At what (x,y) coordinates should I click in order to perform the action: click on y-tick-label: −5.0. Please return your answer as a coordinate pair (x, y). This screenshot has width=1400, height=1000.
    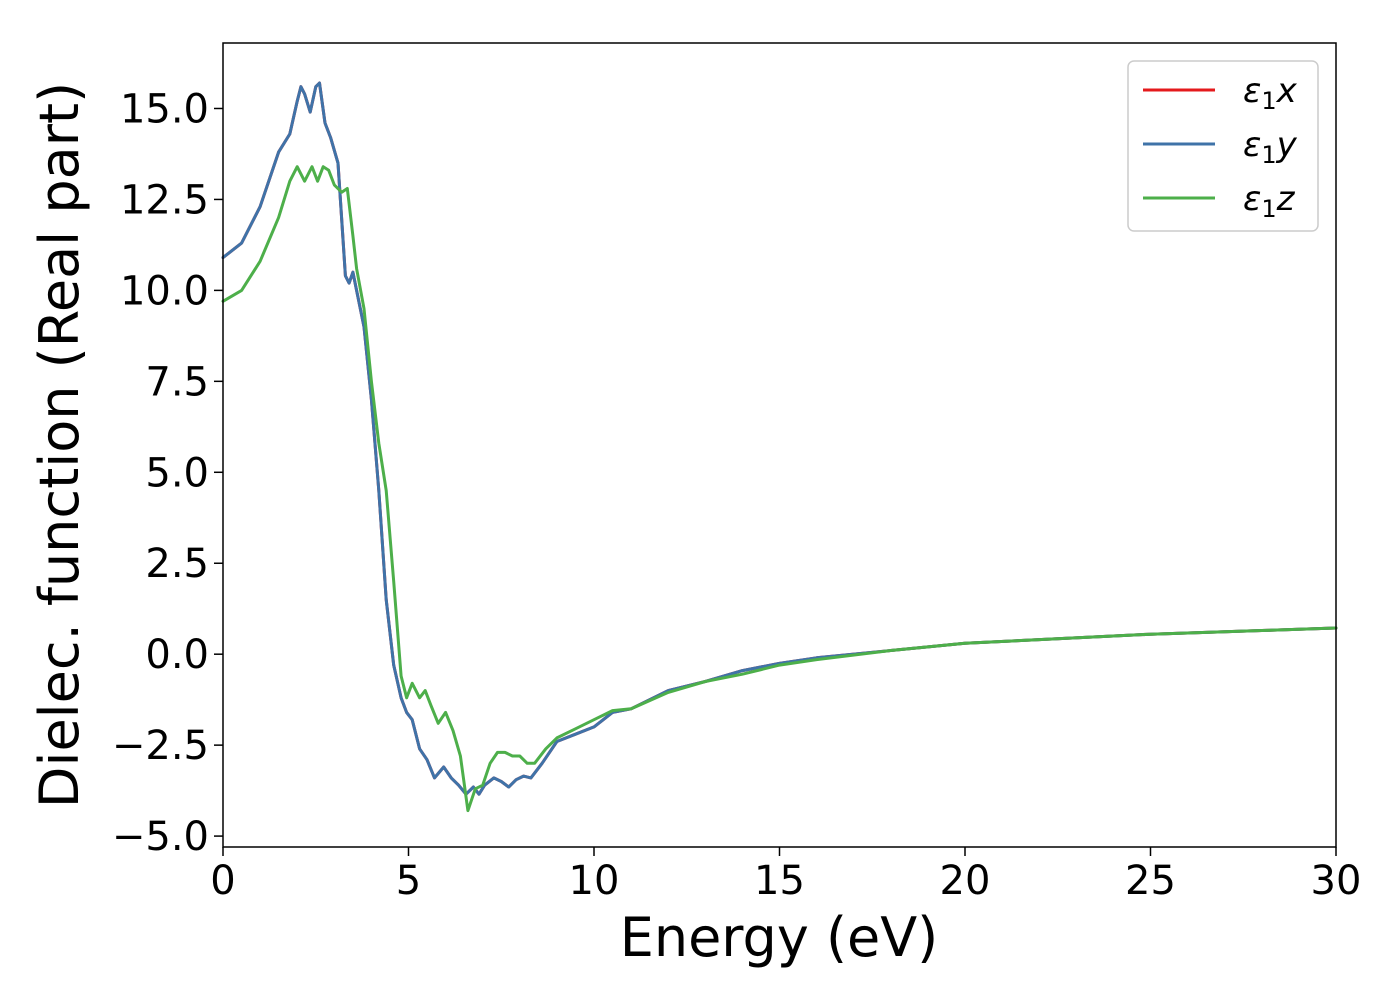
    Looking at the image, I should click on (160, 837).